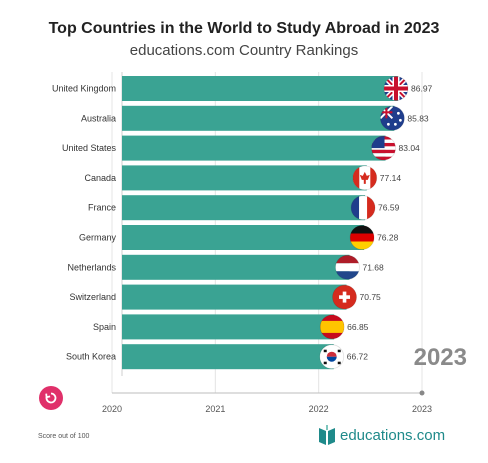 This screenshot has width=488, height=463. Describe the element at coordinates (234, 297) in the screenshot. I see `bar-switzerland` at that location.